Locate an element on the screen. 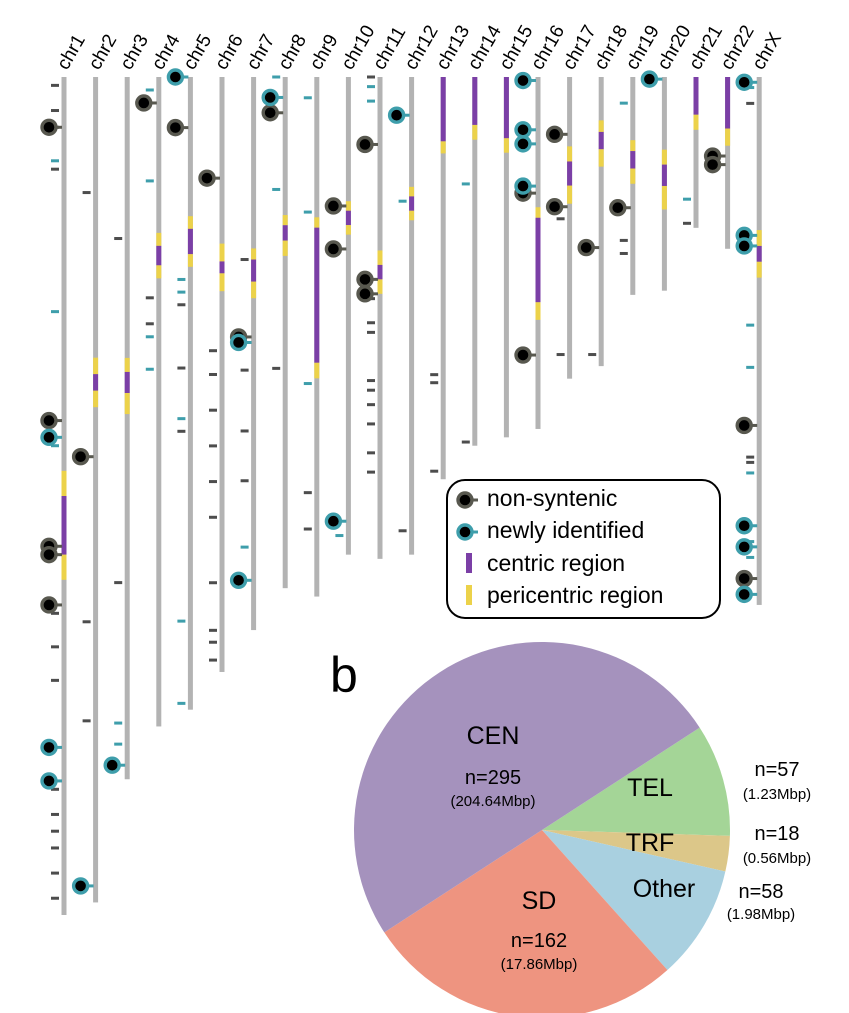 Image resolution: width=849 pixels, height=1013 pixels. pie-label-other: Other is located at coordinates (664, 889).